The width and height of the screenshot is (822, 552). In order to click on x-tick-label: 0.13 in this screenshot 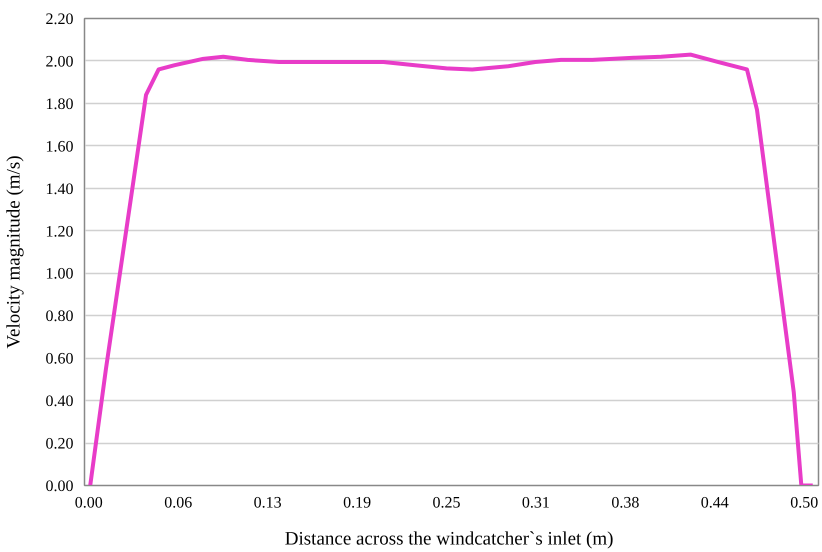, I will do `click(268, 503)`.